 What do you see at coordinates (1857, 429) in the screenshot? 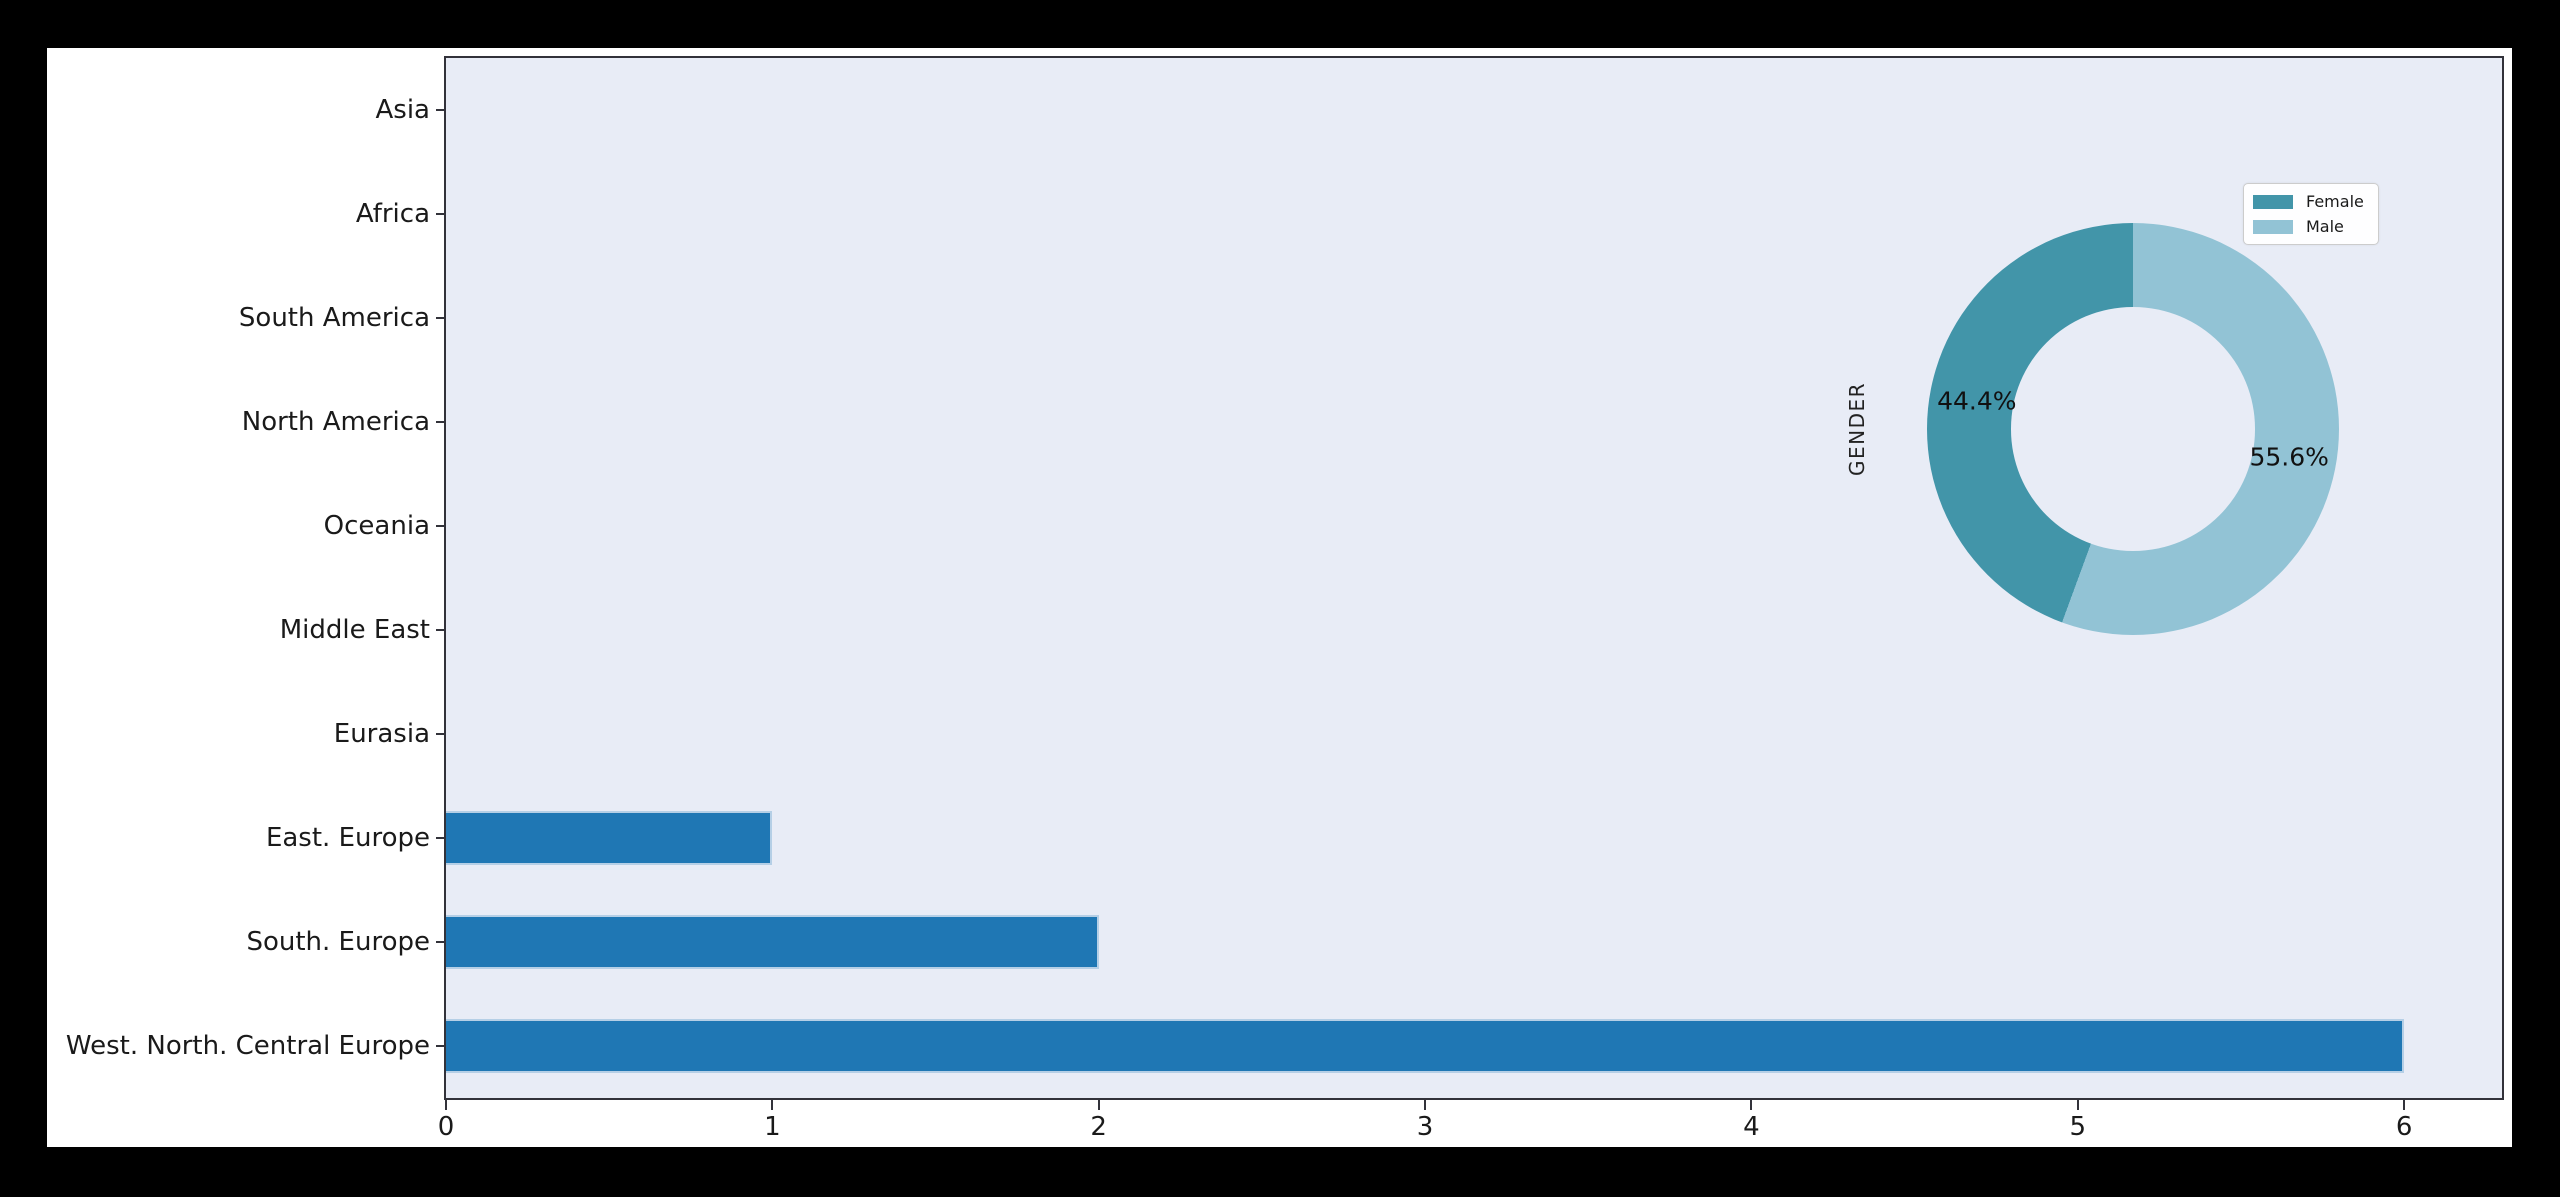
I see `inset-y-axis-label: GENDER` at bounding box center [1857, 429].